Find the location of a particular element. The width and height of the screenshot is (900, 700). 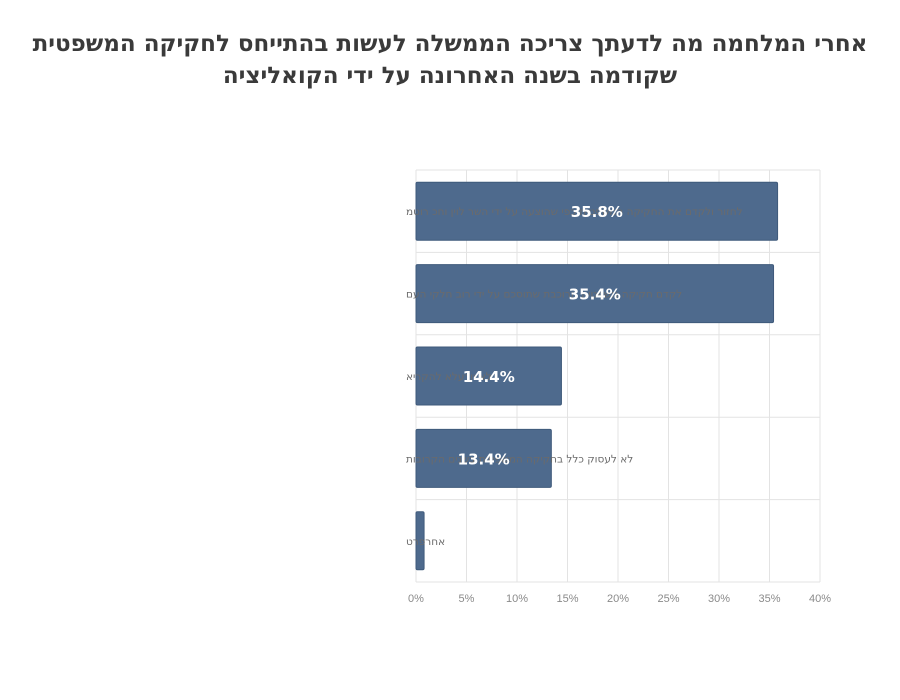

x-tick-label-0: 0% is located at coordinates (416, 599).